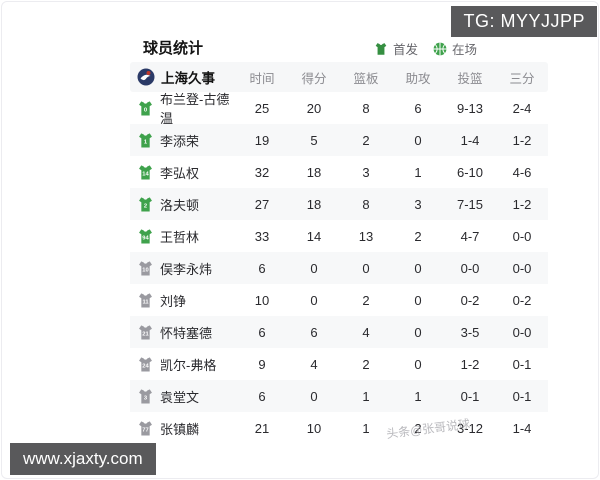 The width and height of the screenshot is (600, 480). Describe the element at coordinates (366, 204) in the screenshot. I see `stat-cell: 8` at that location.